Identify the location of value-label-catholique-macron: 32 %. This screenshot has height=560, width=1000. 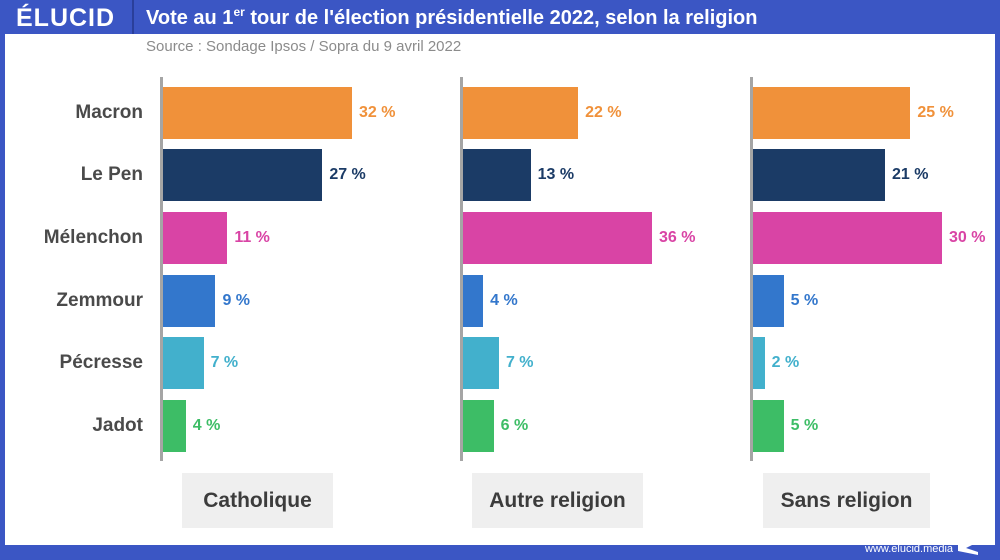
(377, 112).